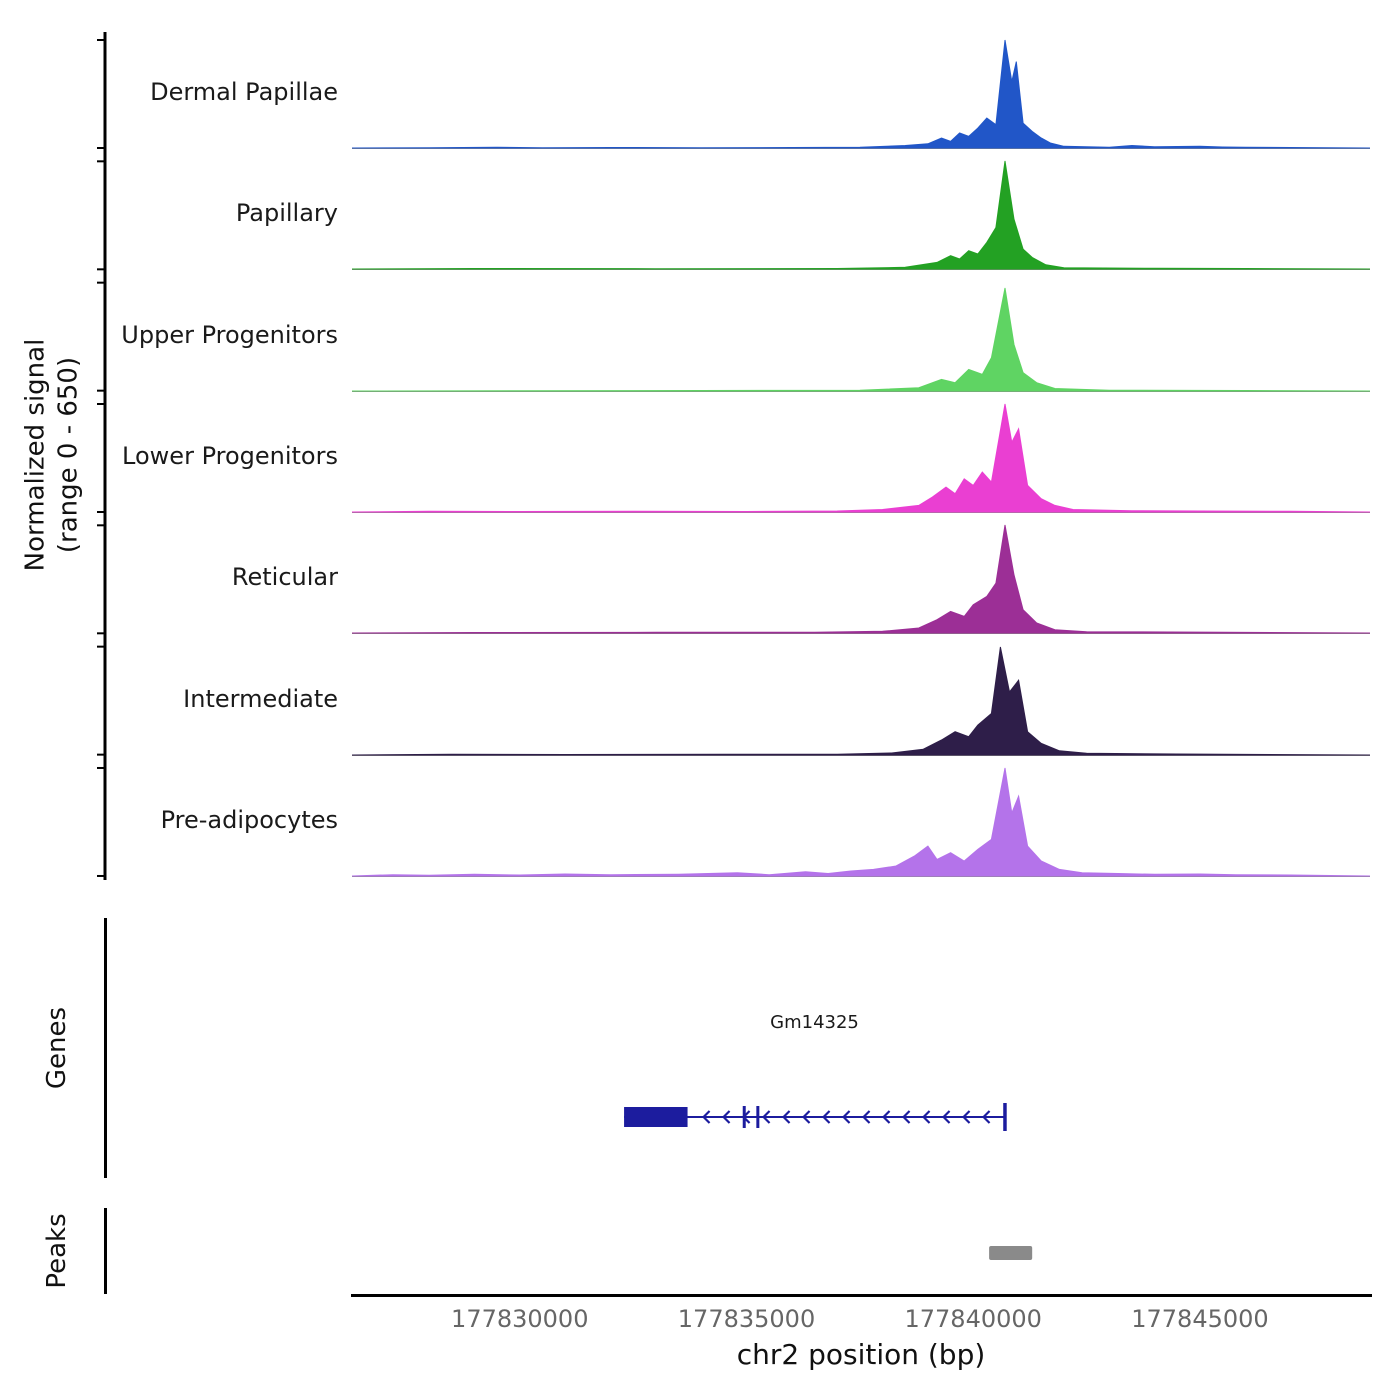  What do you see at coordinates (861, 701) in the screenshot?
I see `signal-track-chart-intermediate` at bounding box center [861, 701].